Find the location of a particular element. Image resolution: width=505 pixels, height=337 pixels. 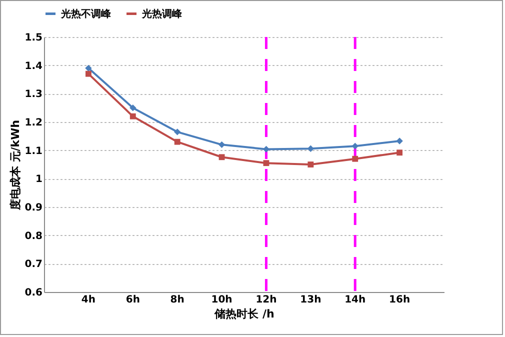

x-tick-label: 6h is located at coordinates (133, 300).